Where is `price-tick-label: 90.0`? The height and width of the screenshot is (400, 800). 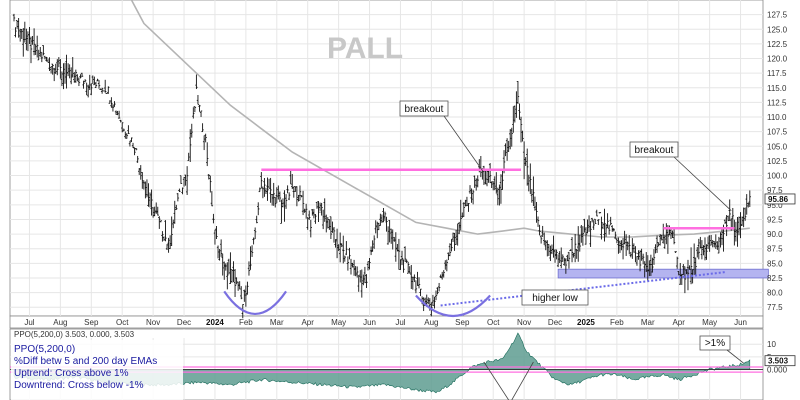
price-tick-label: 90.0 is located at coordinates (775, 234).